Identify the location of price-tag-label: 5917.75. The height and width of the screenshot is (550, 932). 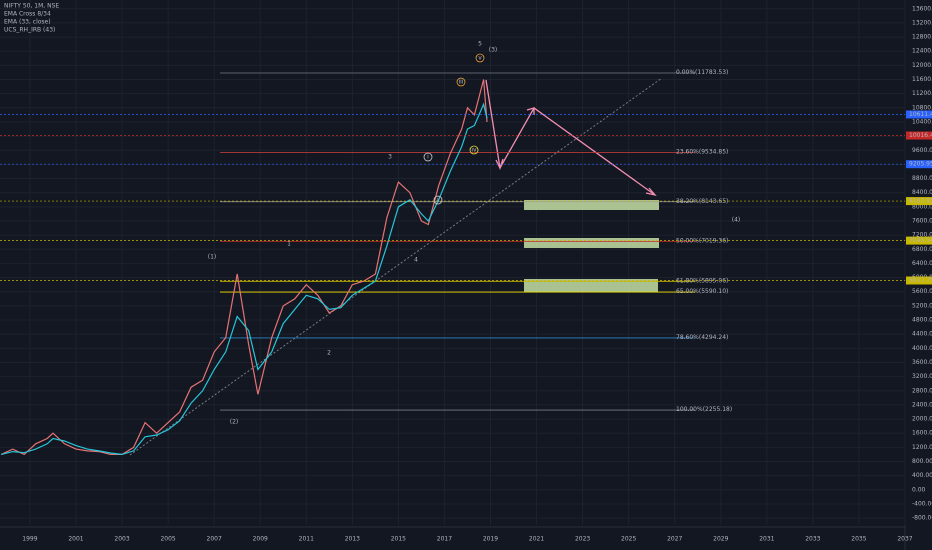
(920, 280).